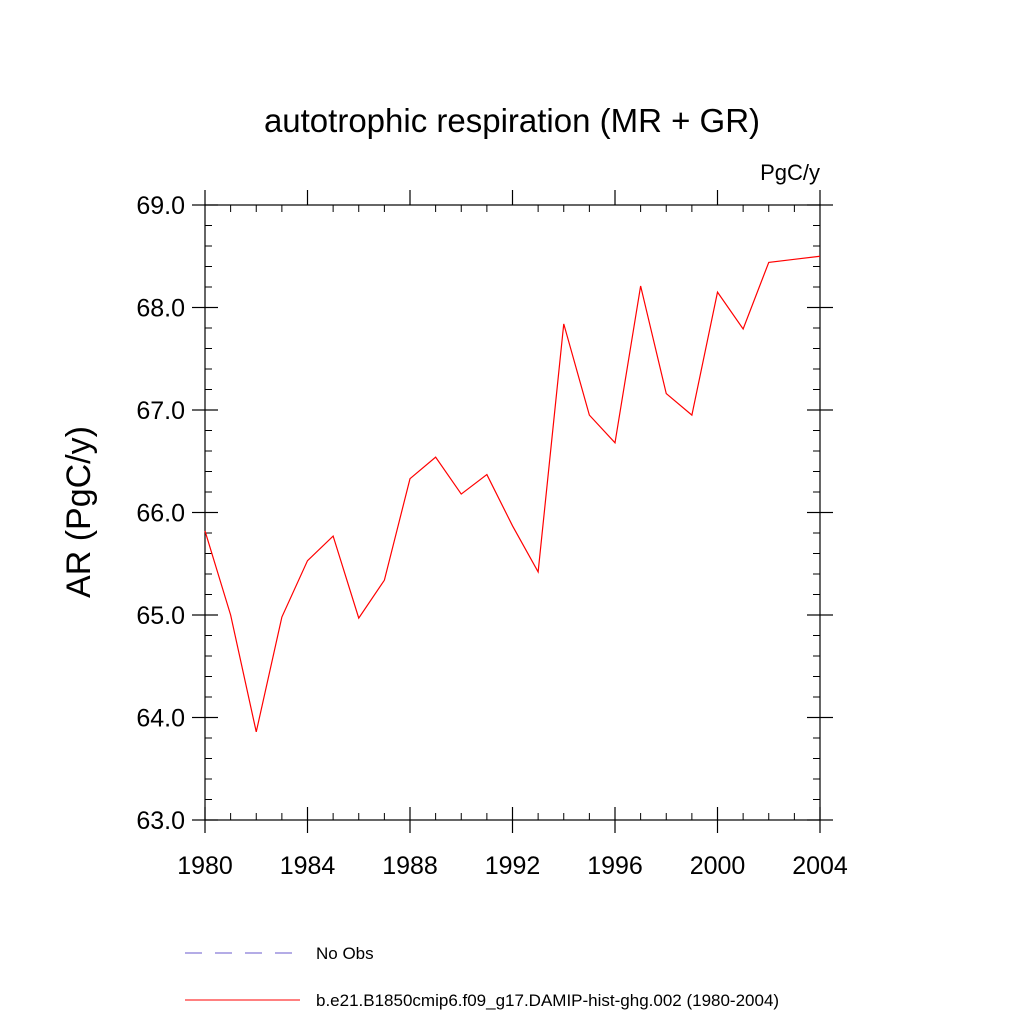 Image resolution: width=1024 pixels, height=1024 pixels. I want to click on y-tick-label: 68.0, so click(160, 309).